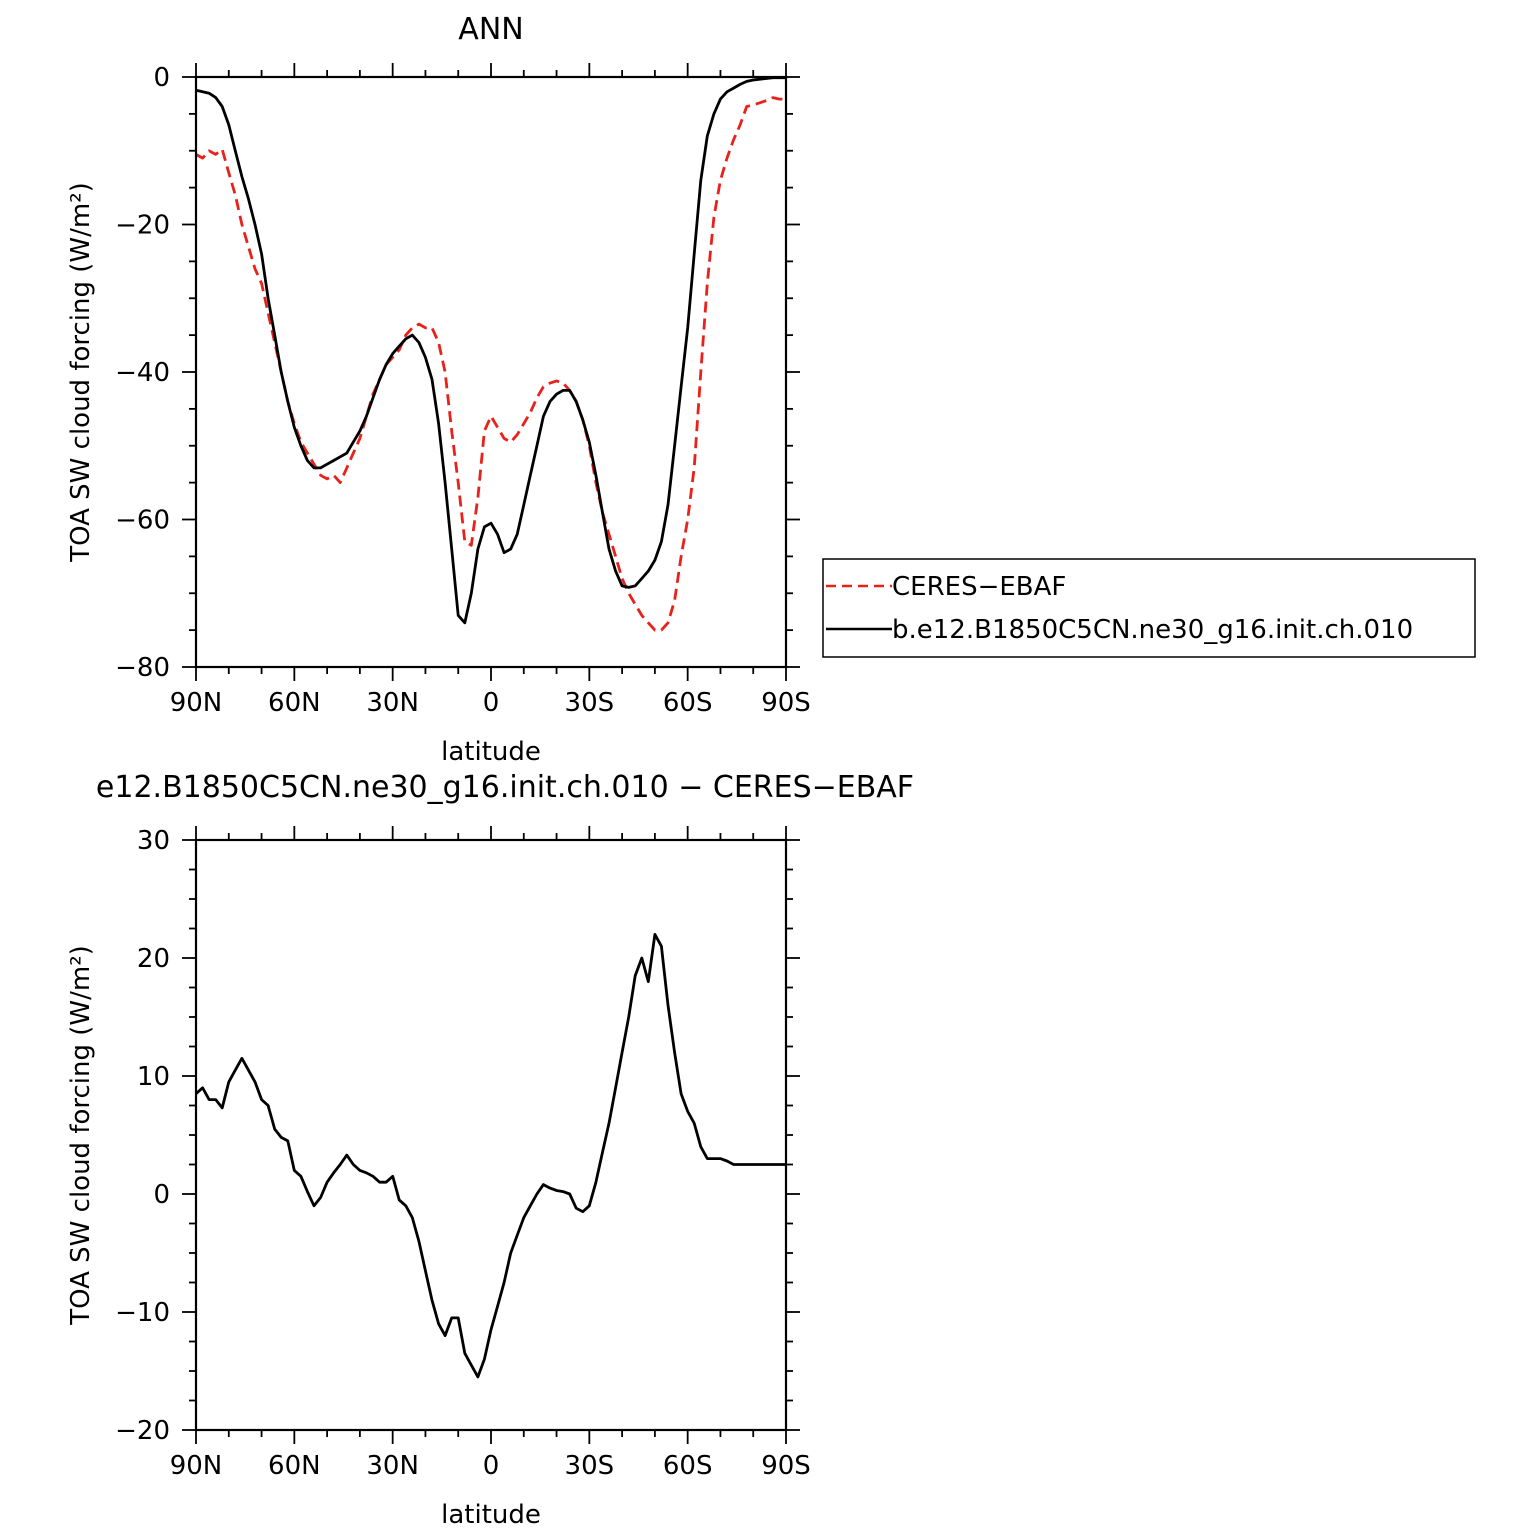 The image size is (1536, 1536). What do you see at coordinates (161, 1195) in the screenshot?
I see `bottom-y-tick-label: 0` at bounding box center [161, 1195].